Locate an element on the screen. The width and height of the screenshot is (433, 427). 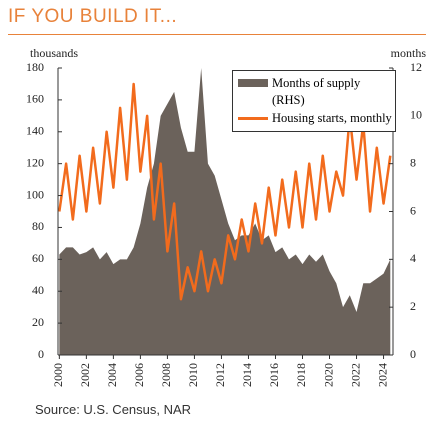
y-tick-label: 60 is located at coordinates (38, 258).